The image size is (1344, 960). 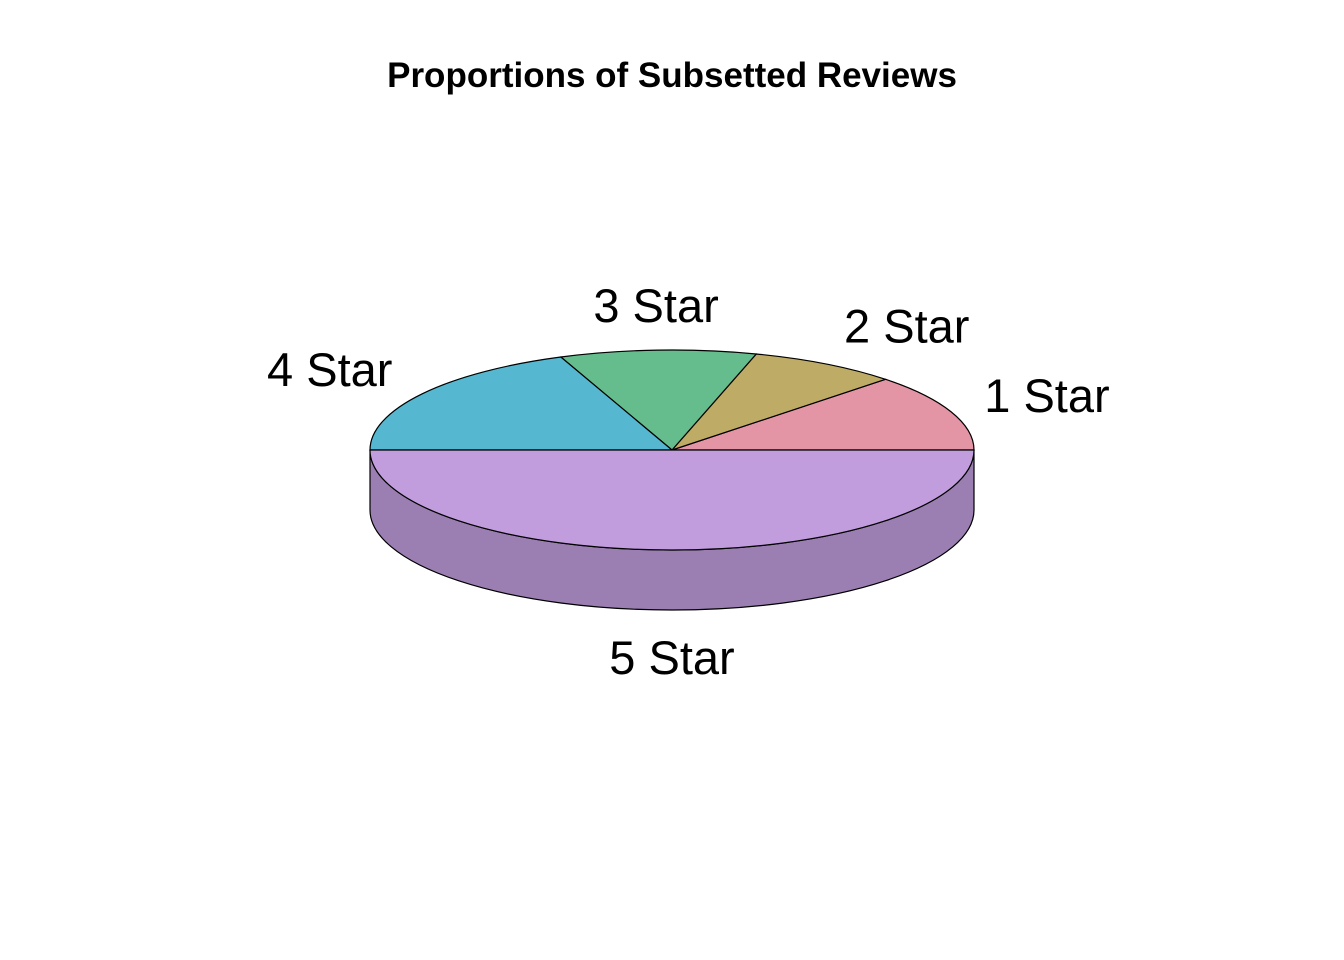 I want to click on slice-label-1: 1 Star, so click(x=1046, y=395).